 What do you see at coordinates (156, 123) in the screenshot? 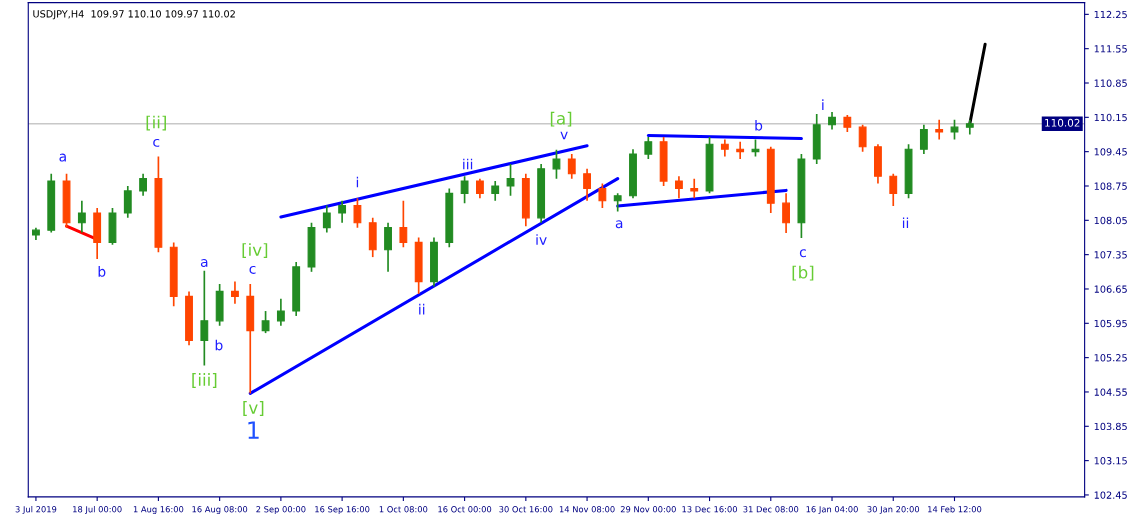
I see `annotation: [ii]` at bounding box center [156, 123].